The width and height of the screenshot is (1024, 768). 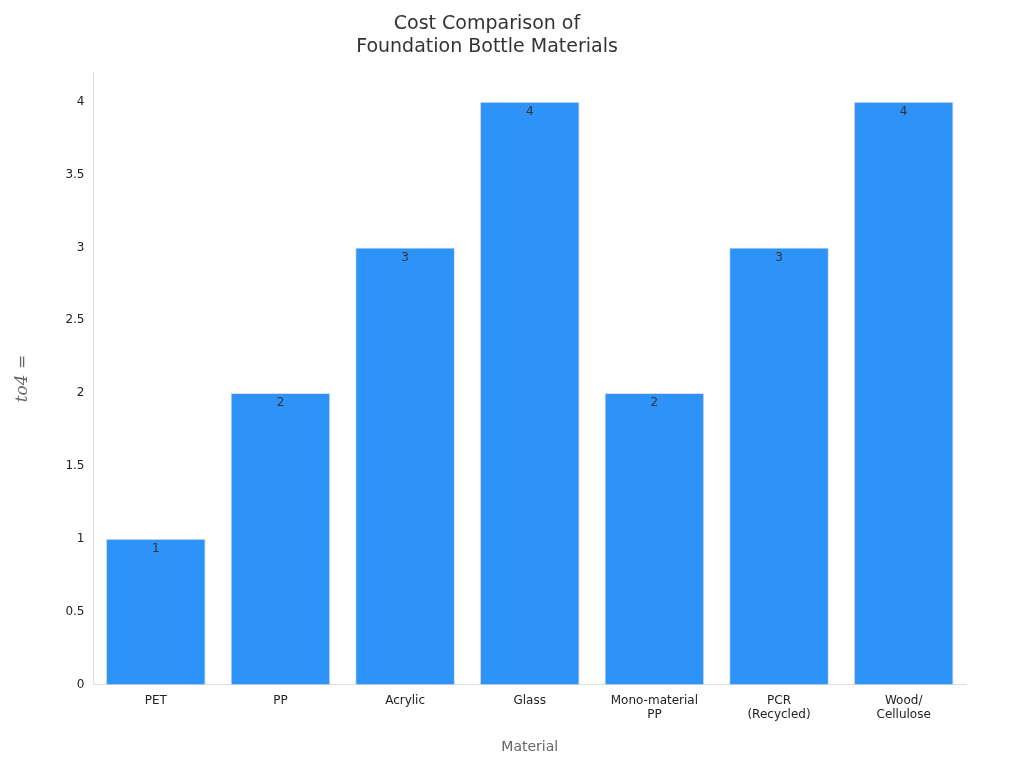 I want to click on x-tick-label: Wood/ Cellulose, so click(x=903, y=707).